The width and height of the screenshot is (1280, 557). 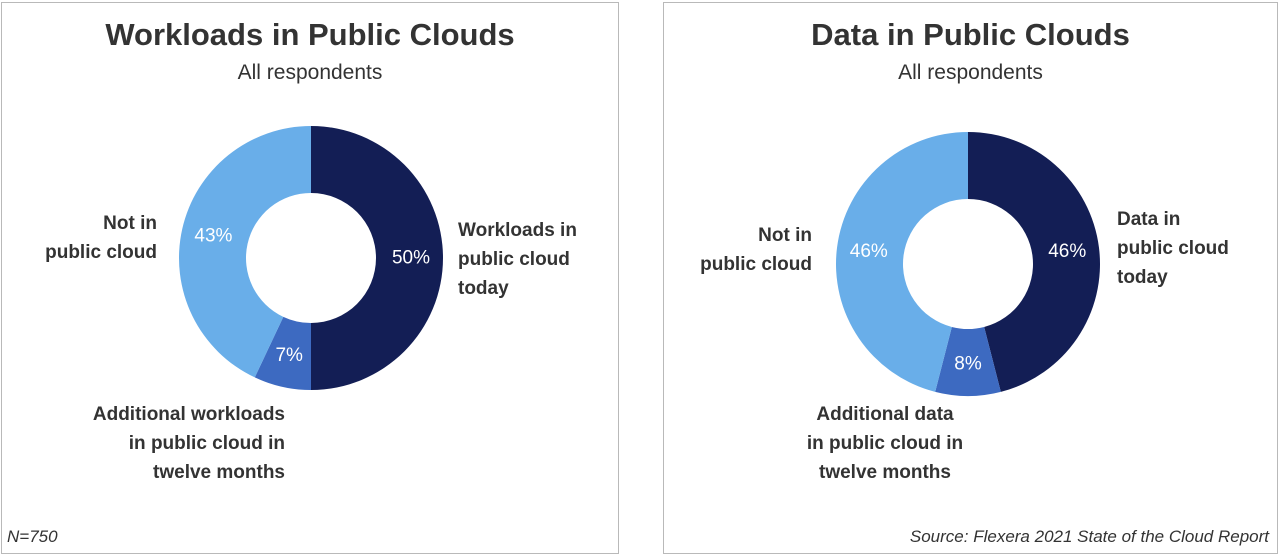 I want to click on data-label-not-in-cloud: 43%, so click(x=213, y=236).